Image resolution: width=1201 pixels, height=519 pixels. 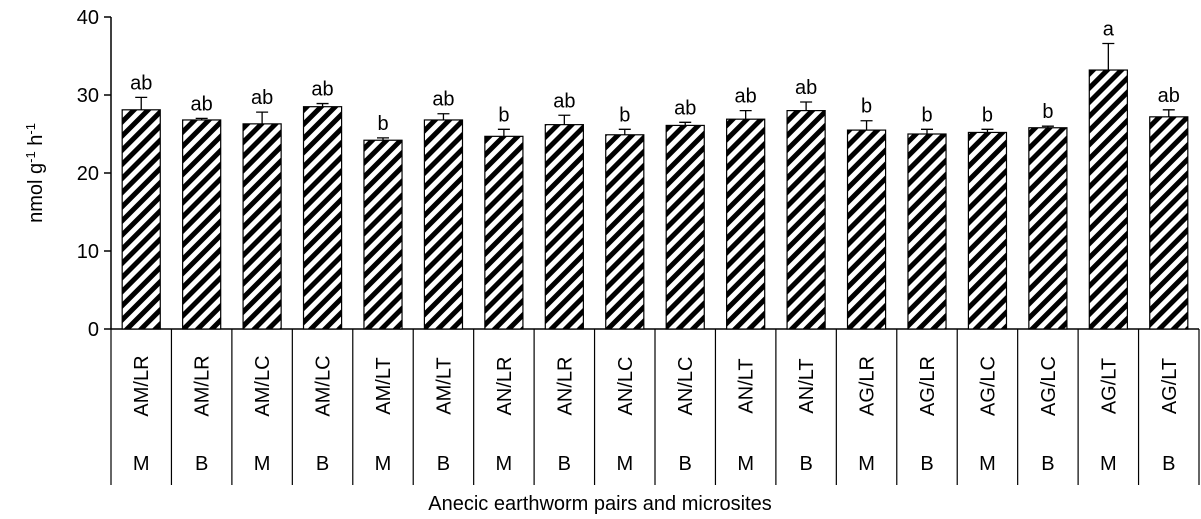 What do you see at coordinates (1109, 30) in the screenshot?
I see `significance-letter: a` at bounding box center [1109, 30].